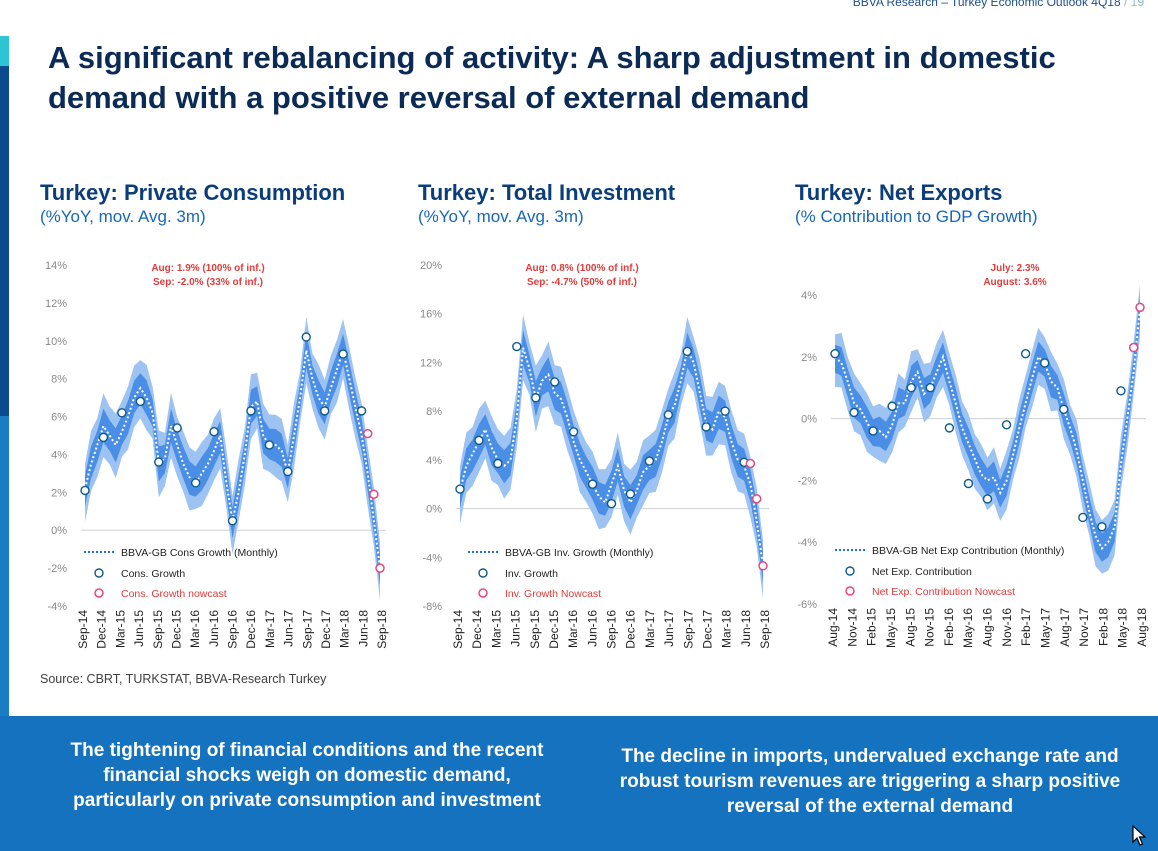 The image size is (1158, 851). Describe the element at coordinates (922, 572) in the screenshot. I see `legend-label: Net Exp. Contribution` at that location.